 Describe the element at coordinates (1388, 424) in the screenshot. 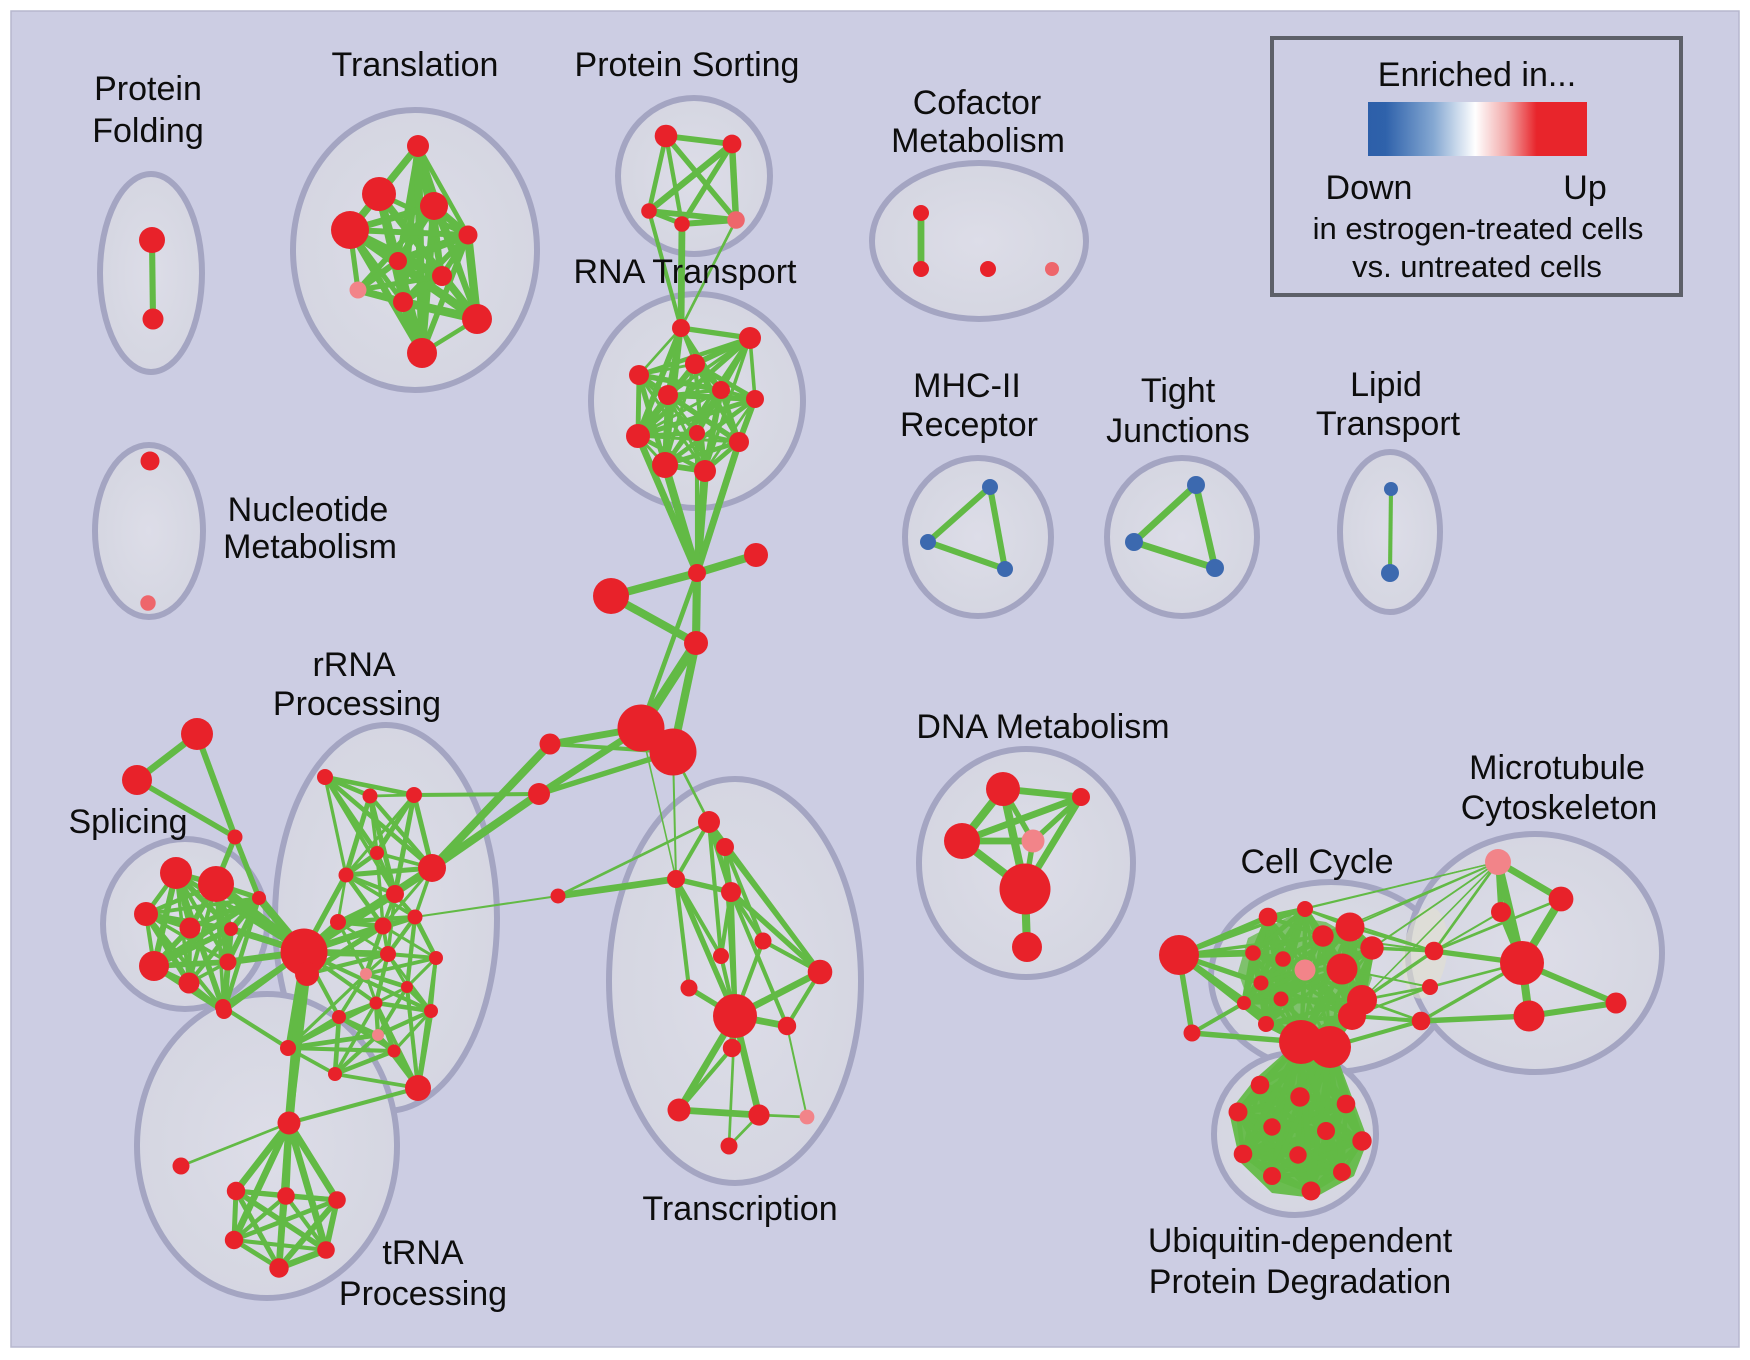

I see `svg-text: Transport` at that location.